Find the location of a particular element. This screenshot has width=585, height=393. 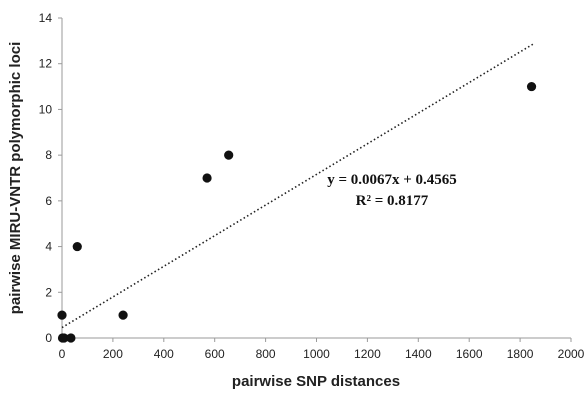

x-tick-label: 200 is located at coordinates (113, 354).